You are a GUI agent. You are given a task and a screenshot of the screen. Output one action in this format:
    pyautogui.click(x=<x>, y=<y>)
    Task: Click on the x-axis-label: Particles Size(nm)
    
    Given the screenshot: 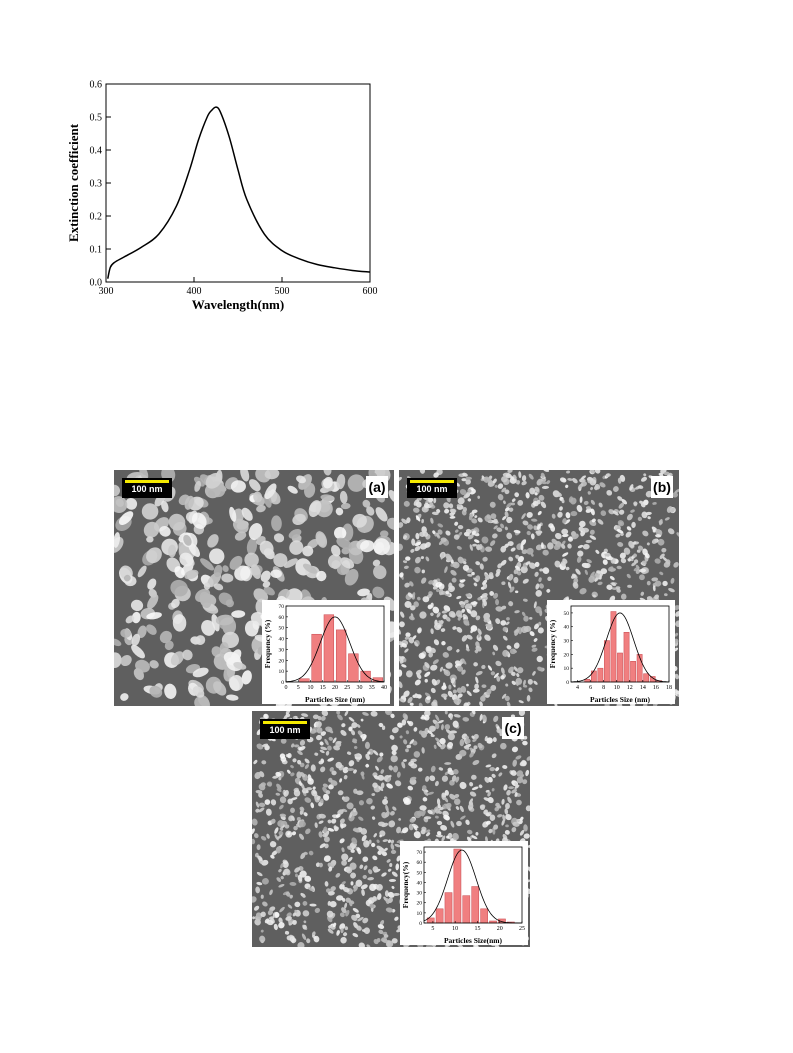 What is the action you would take?
    pyautogui.click(x=473, y=940)
    